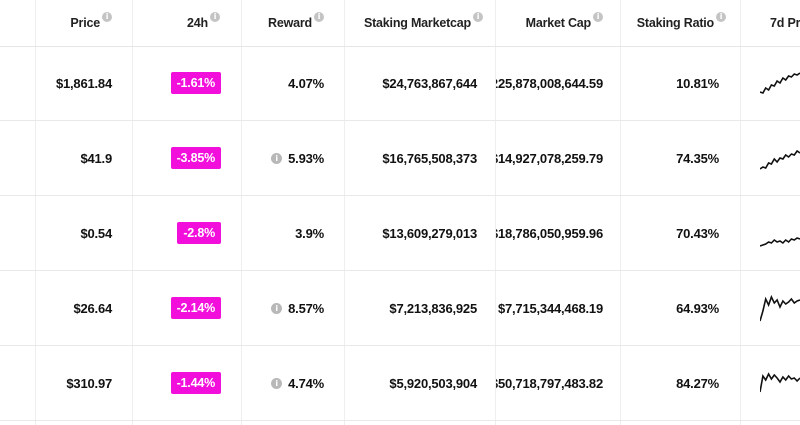 The height and width of the screenshot is (425, 800). What do you see at coordinates (195, 308) in the screenshot?
I see `change-badge: -2.14%` at bounding box center [195, 308].